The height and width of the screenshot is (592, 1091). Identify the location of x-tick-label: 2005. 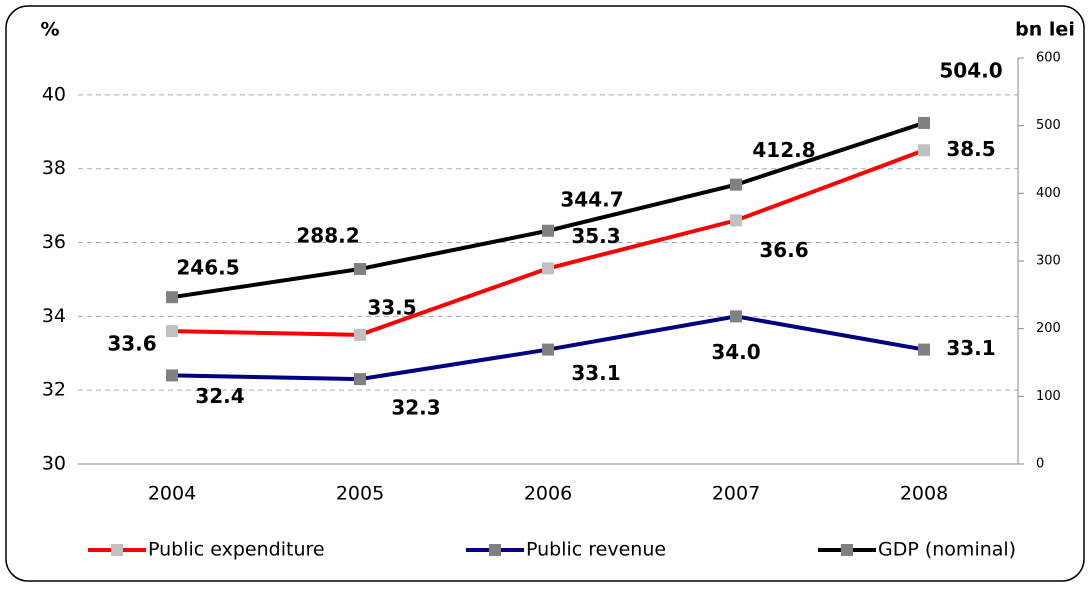
(360, 494).